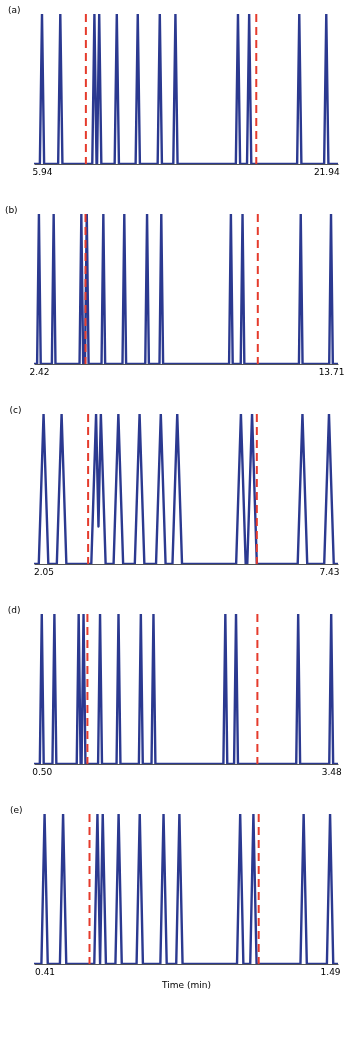  I want to click on x-tick-label: 2.42, so click(39, 371).